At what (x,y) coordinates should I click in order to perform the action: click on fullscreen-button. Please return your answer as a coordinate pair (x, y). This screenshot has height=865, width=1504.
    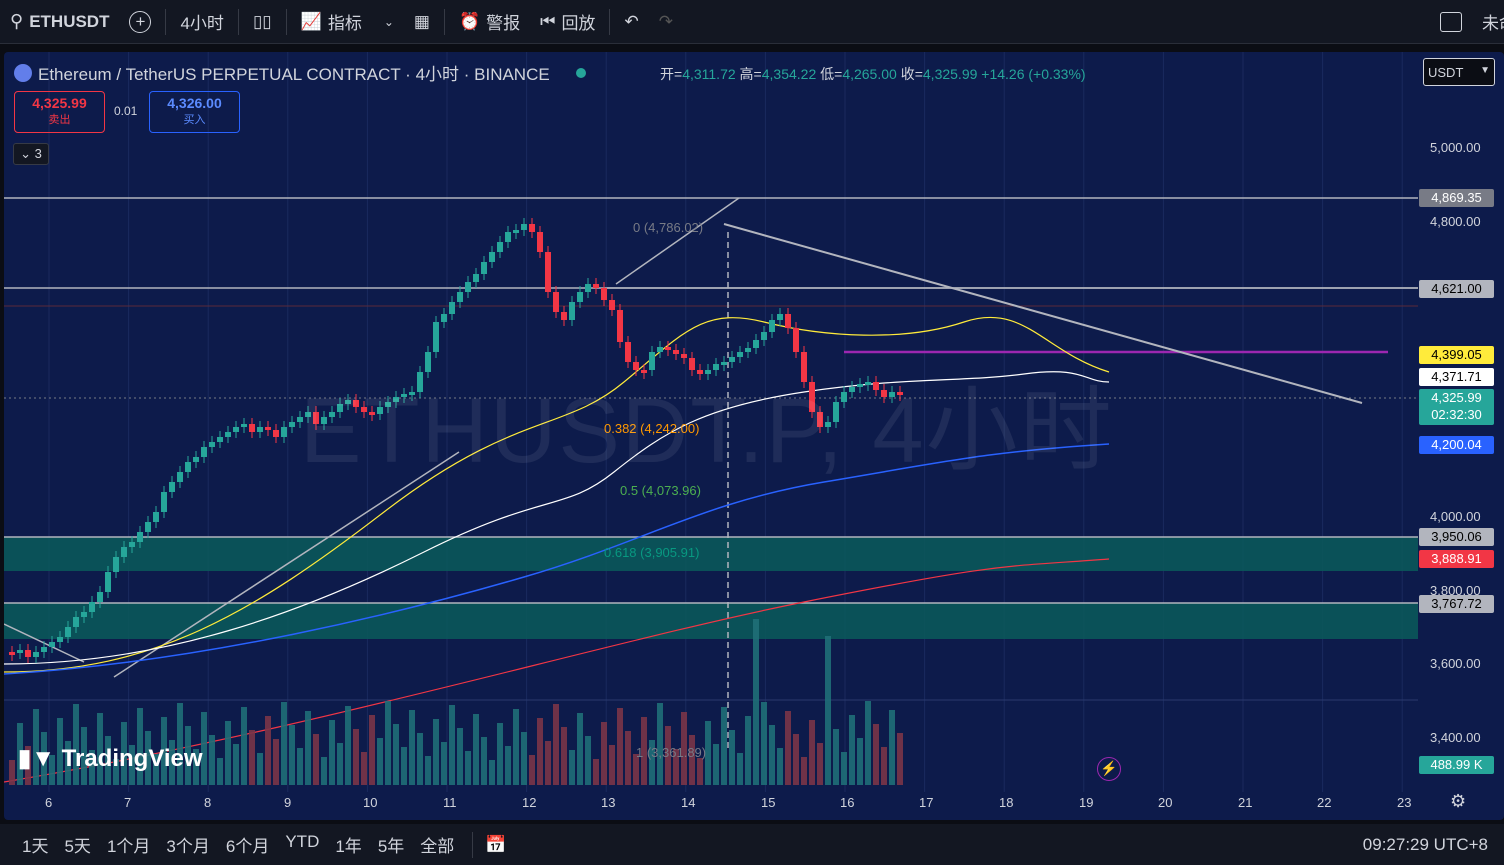
    Looking at the image, I should click on (1451, 22).